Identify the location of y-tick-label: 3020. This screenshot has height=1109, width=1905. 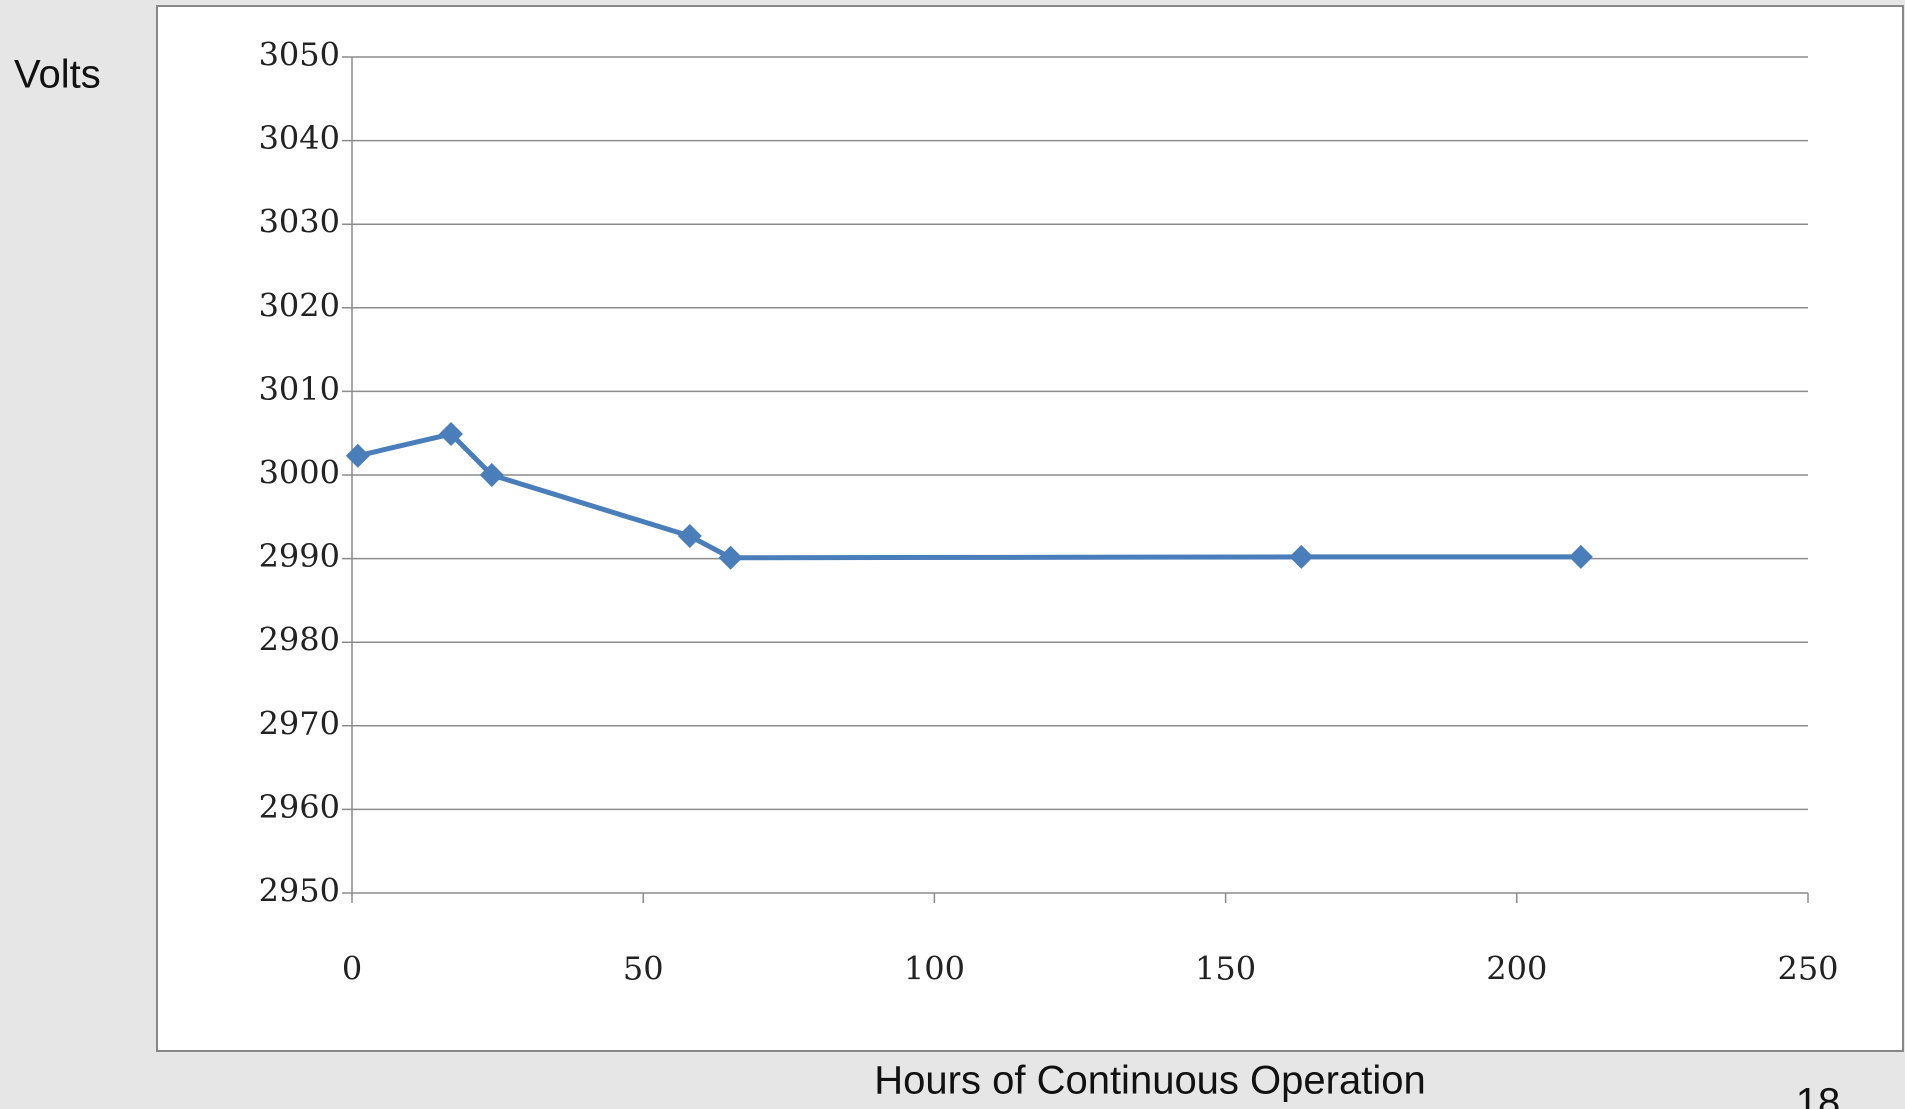
(299, 305).